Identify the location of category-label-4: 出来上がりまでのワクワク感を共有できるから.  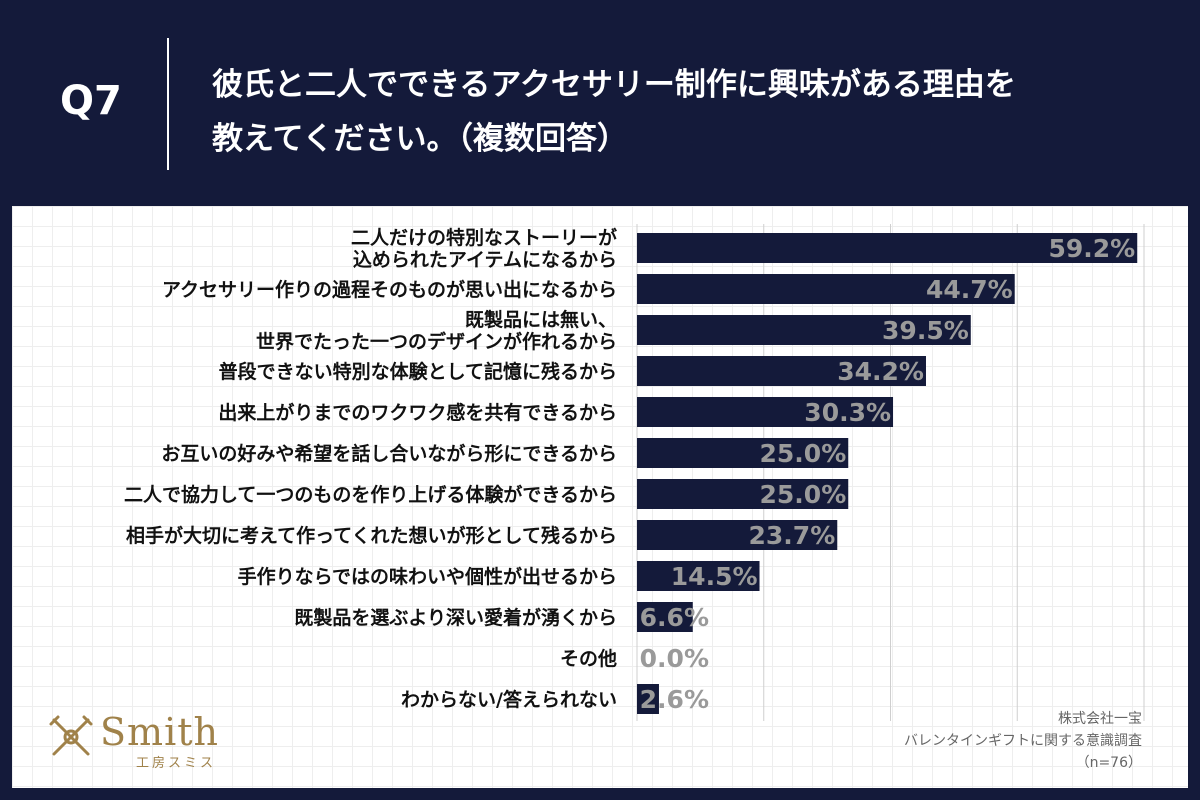
(417, 412).